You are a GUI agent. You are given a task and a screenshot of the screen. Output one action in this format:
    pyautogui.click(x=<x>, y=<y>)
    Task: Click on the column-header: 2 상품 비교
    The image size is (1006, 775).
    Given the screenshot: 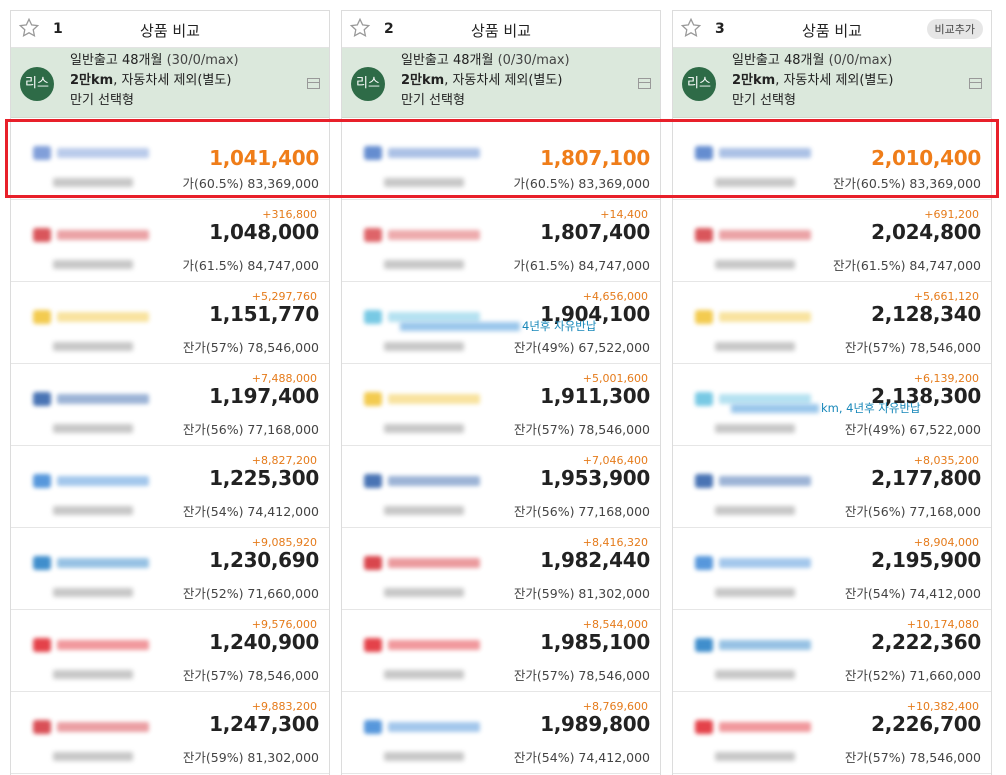 What is the action you would take?
    pyautogui.click(x=501, y=29)
    